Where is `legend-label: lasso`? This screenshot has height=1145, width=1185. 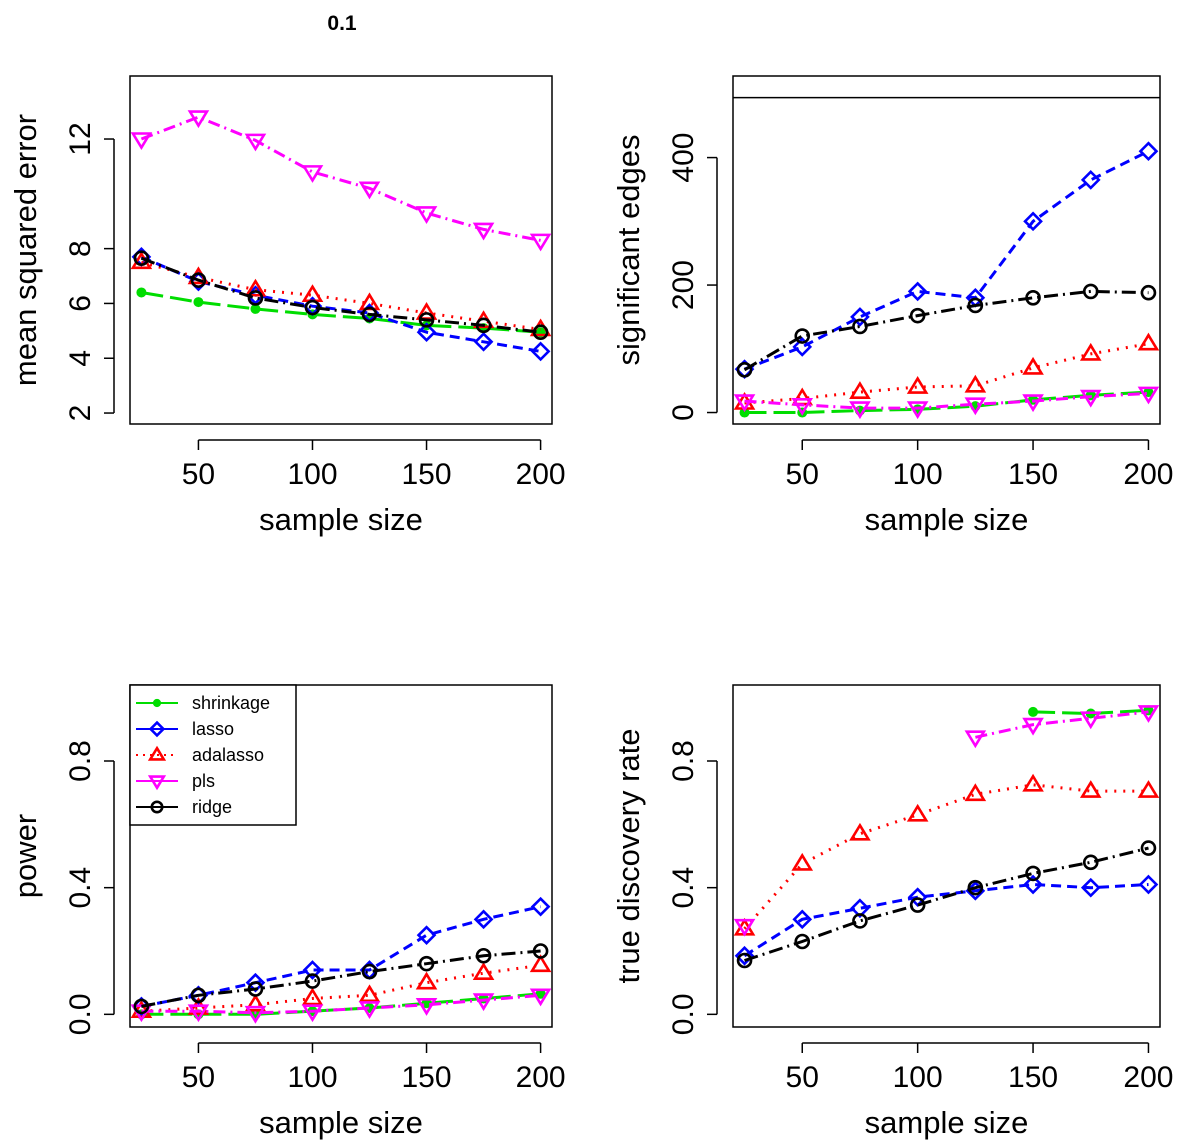 legend-label: lasso is located at coordinates (213, 729).